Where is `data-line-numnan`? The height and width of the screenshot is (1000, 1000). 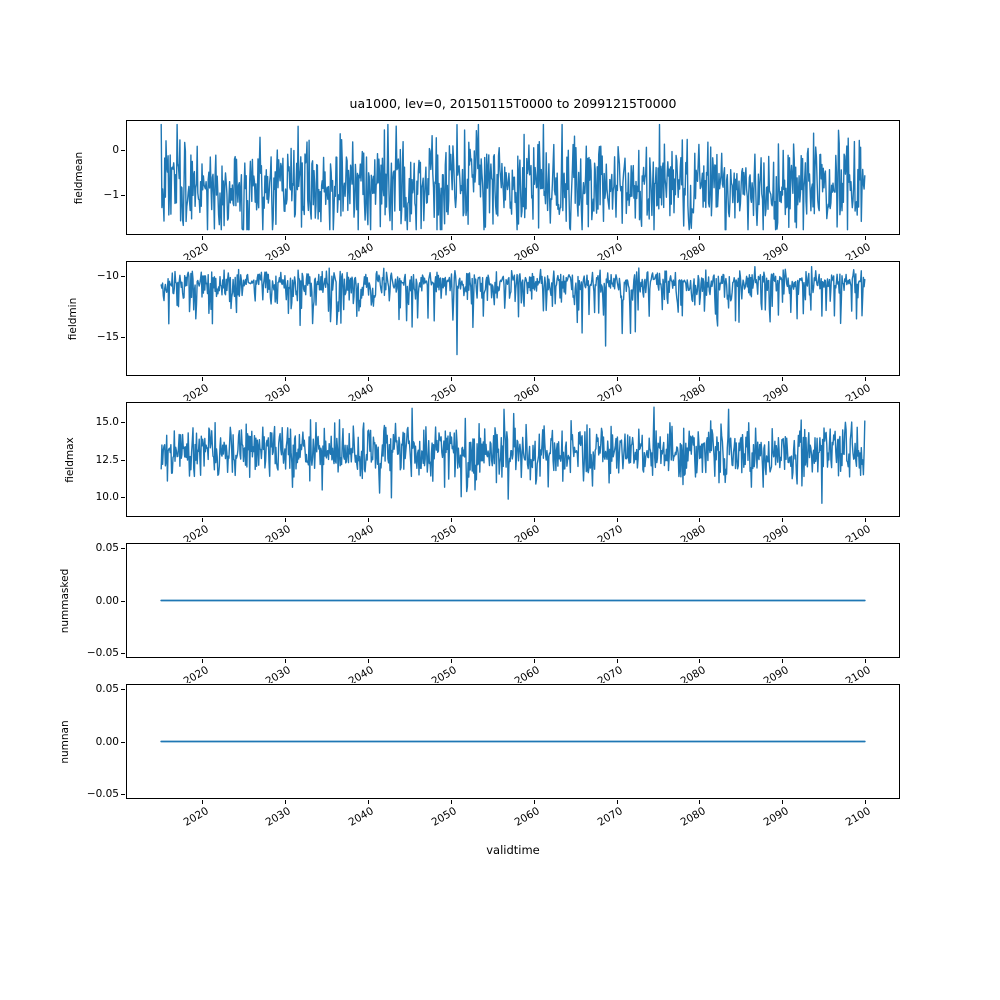 data-line-numnan is located at coordinates (513, 741).